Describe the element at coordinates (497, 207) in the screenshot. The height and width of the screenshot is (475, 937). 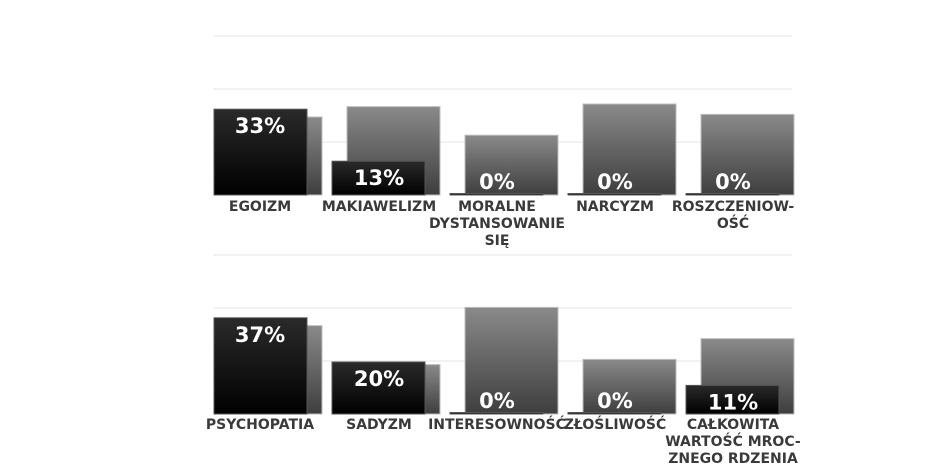
I see `category-label-line: MORALNE` at that location.